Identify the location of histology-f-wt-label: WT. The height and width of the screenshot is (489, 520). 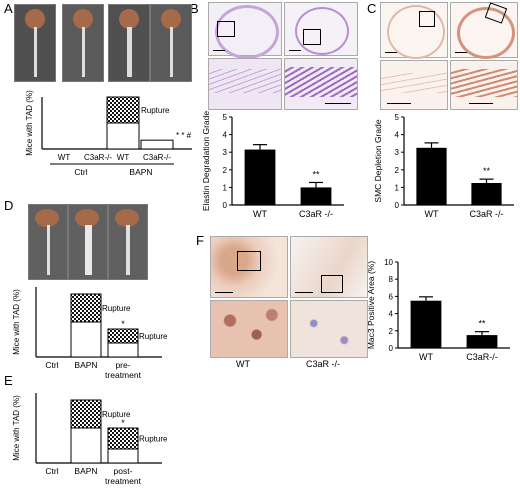
(243, 364).